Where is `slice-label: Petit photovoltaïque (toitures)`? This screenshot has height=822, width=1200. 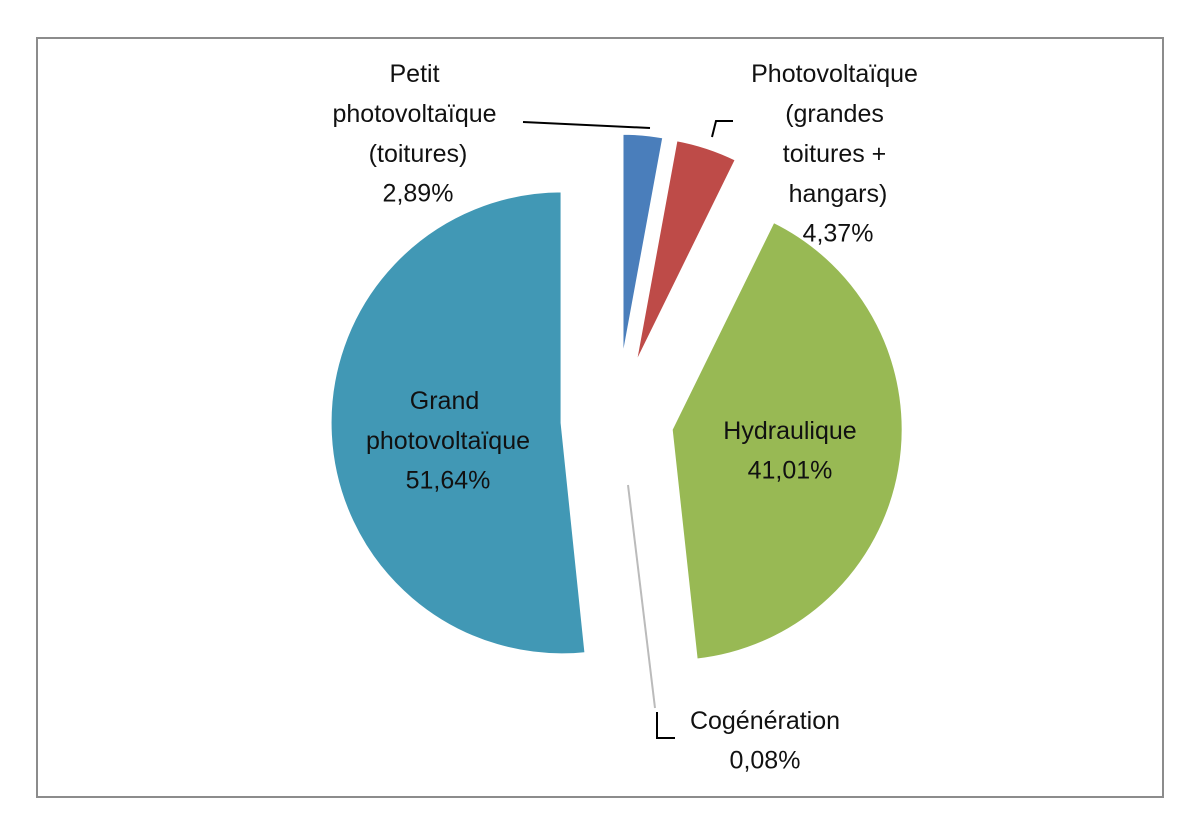
slice-label: Petit photovoltaïque (toitures) is located at coordinates (418, 114).